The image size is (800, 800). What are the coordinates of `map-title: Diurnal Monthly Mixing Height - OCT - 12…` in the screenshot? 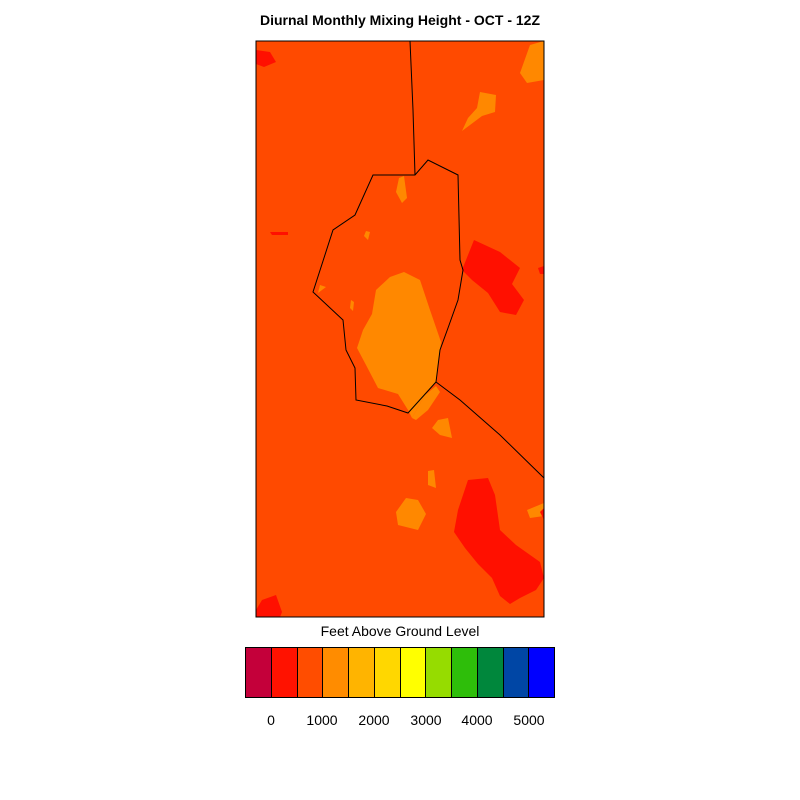 It's located at (400, 20).